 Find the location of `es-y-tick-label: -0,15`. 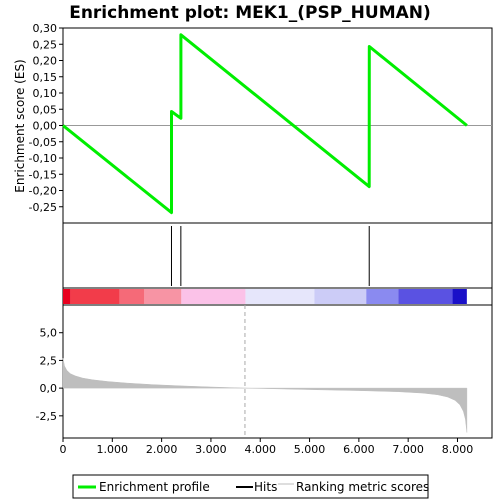

es-y-tick-label: -0,15 is located at coordinates (43, 174).